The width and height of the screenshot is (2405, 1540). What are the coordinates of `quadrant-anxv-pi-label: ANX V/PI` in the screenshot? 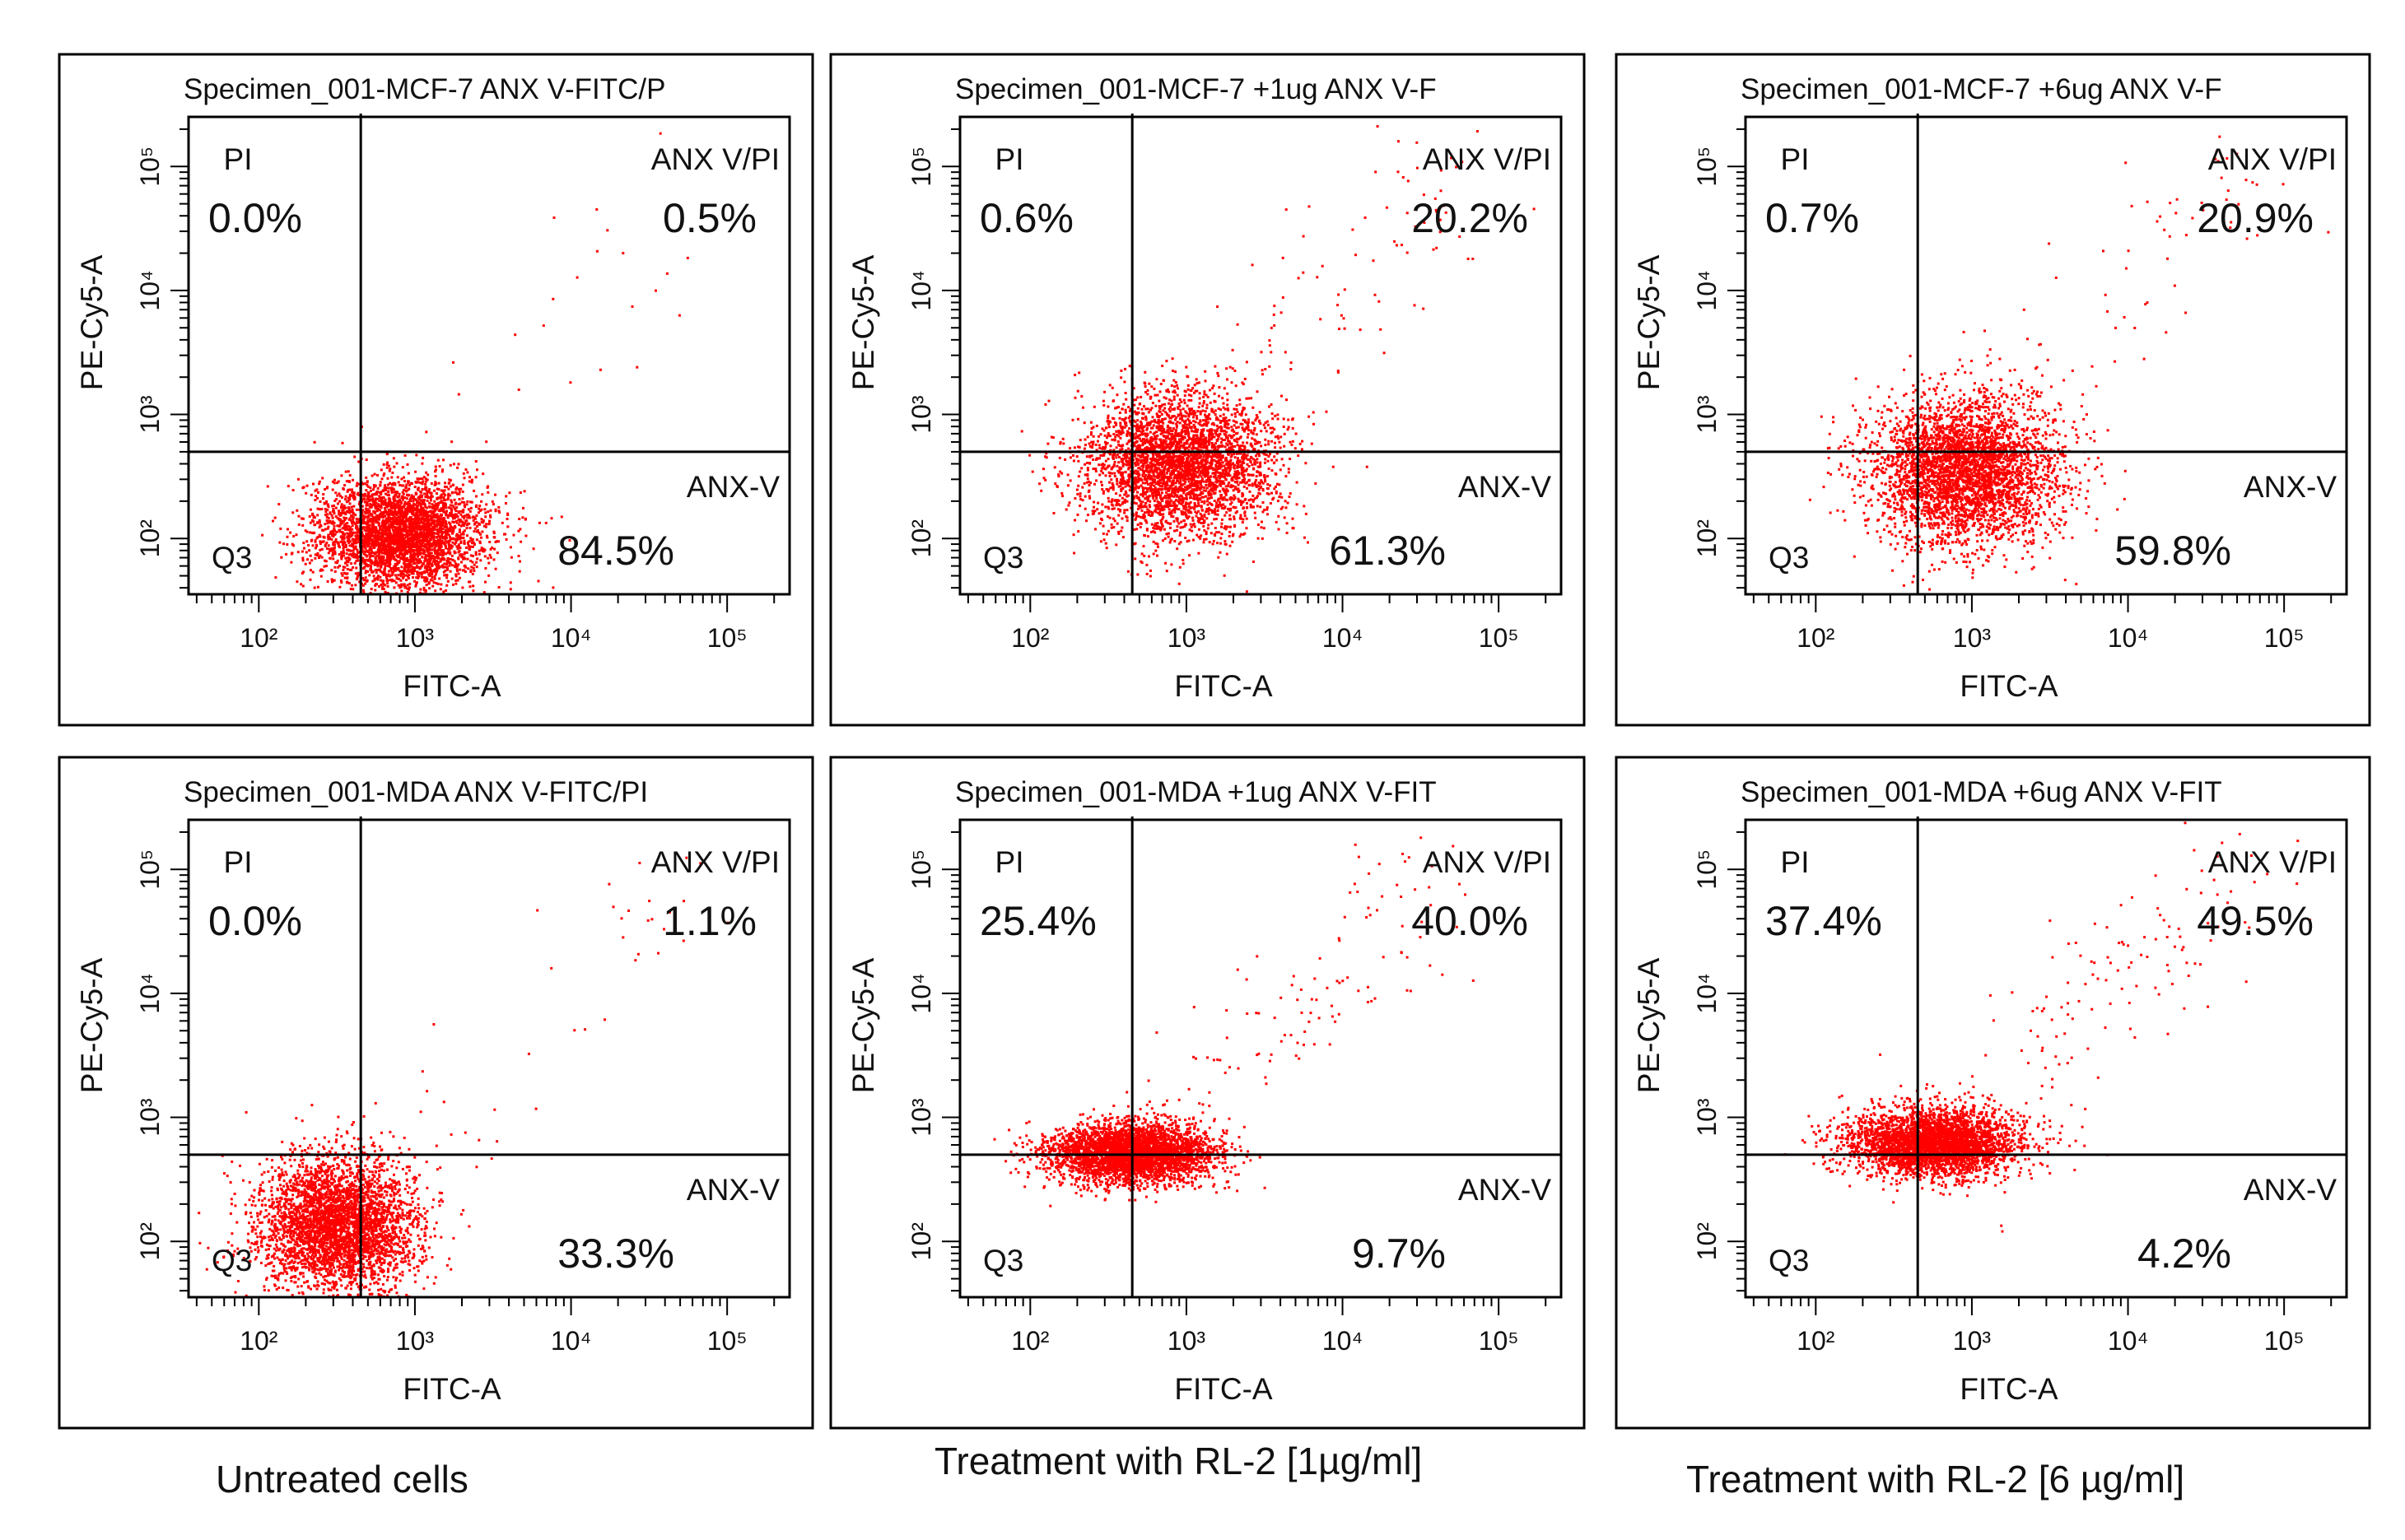 It's located at (715, 159).